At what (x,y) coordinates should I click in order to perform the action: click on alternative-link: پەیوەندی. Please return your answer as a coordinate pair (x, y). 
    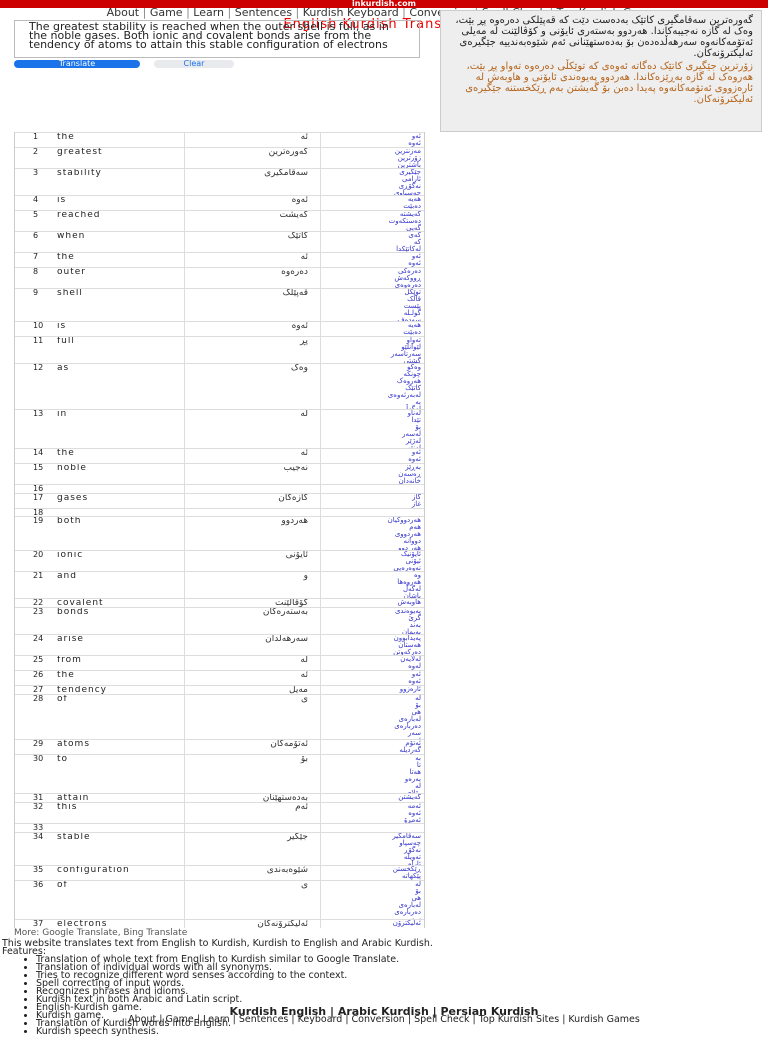
    Looking at the image, I should click on (407, 611).